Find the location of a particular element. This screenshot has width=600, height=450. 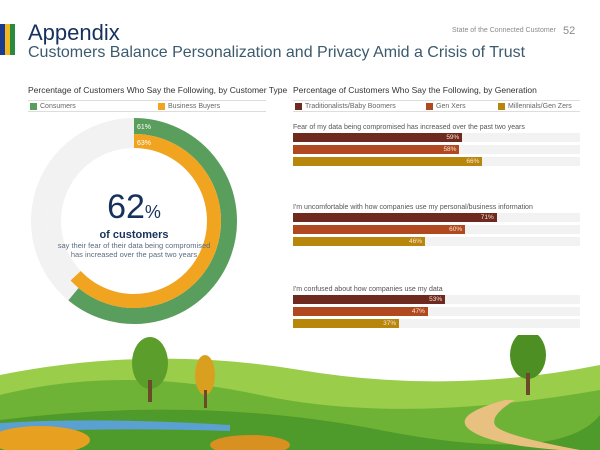

bar: 47% is located at coordinates (360, 311).